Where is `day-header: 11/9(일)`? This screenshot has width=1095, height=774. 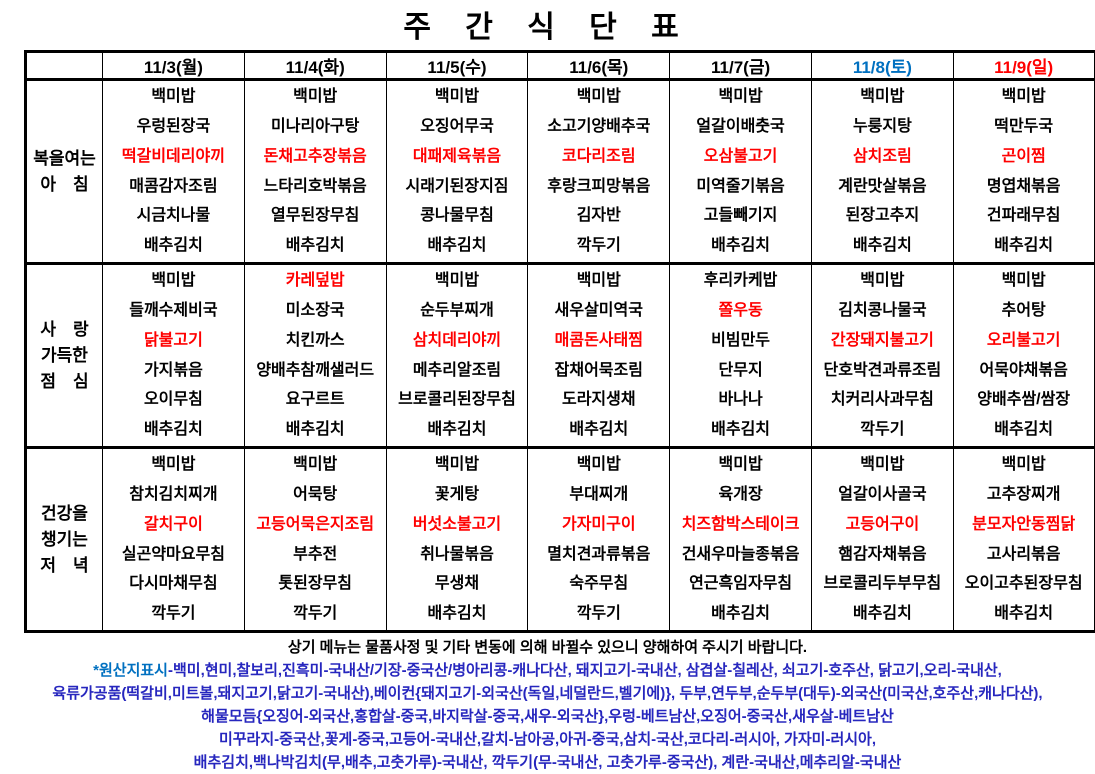
day-header: 11/9(일) is located at coordinates (1024, 66).